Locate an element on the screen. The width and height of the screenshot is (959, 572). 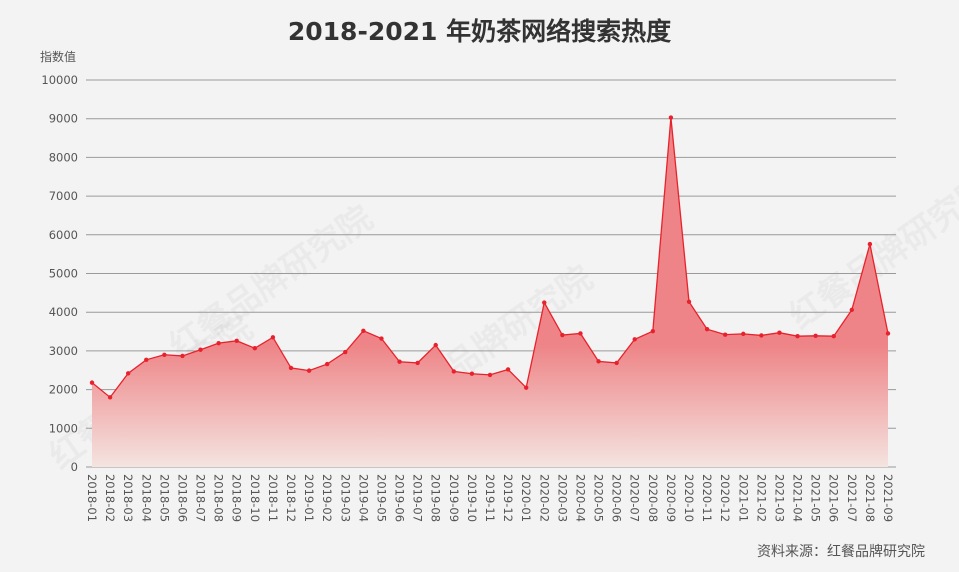
x-tick-label: 2020-02 is located at coordinates (544, 498).